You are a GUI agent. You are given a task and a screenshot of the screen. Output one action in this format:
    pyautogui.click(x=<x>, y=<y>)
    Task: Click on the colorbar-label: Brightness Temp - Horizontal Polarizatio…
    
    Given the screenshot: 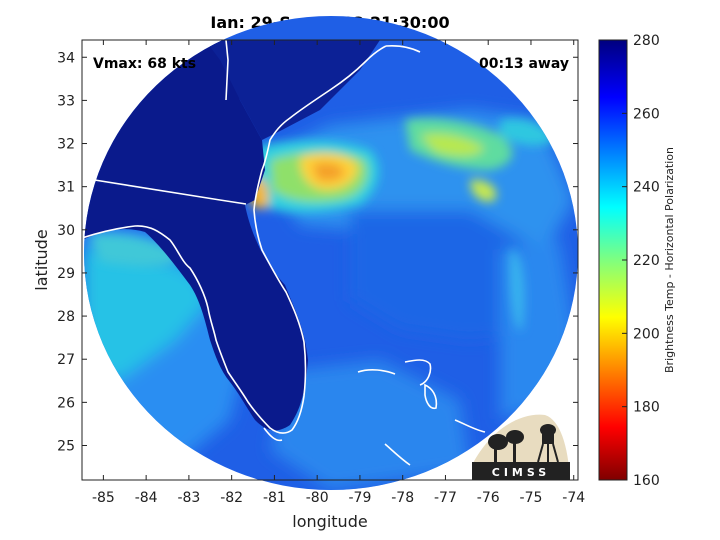 What is the action you would take?
    pyautogui.click(x=669, y=260)
    